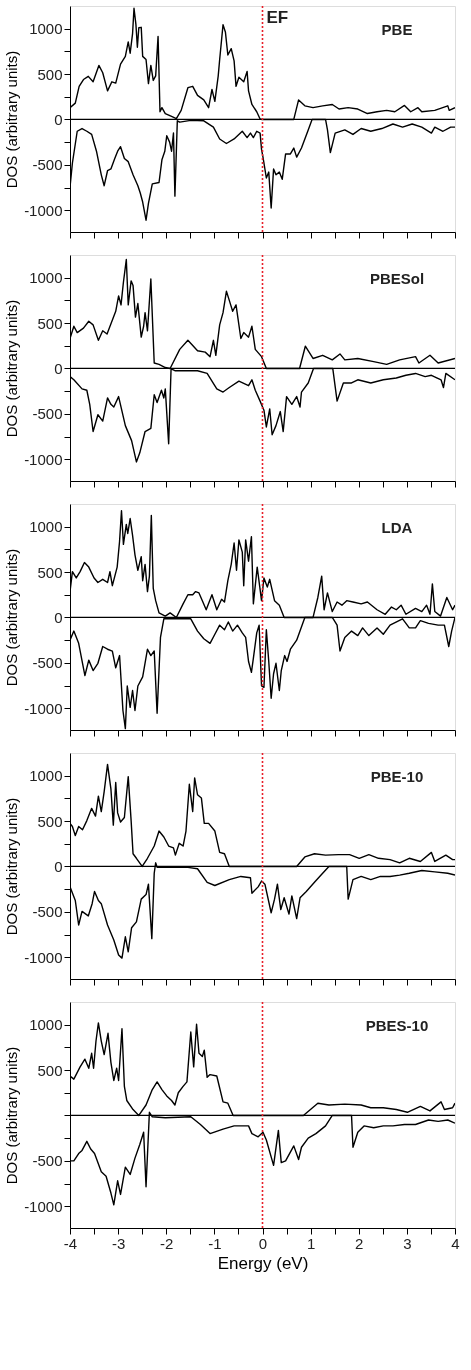 The height and width of the screenshot is (1370, 471). What do you see at coordinates (397, 29) in the screenshot?
I see `annotation: PBE` at bounding box center [397, 29].